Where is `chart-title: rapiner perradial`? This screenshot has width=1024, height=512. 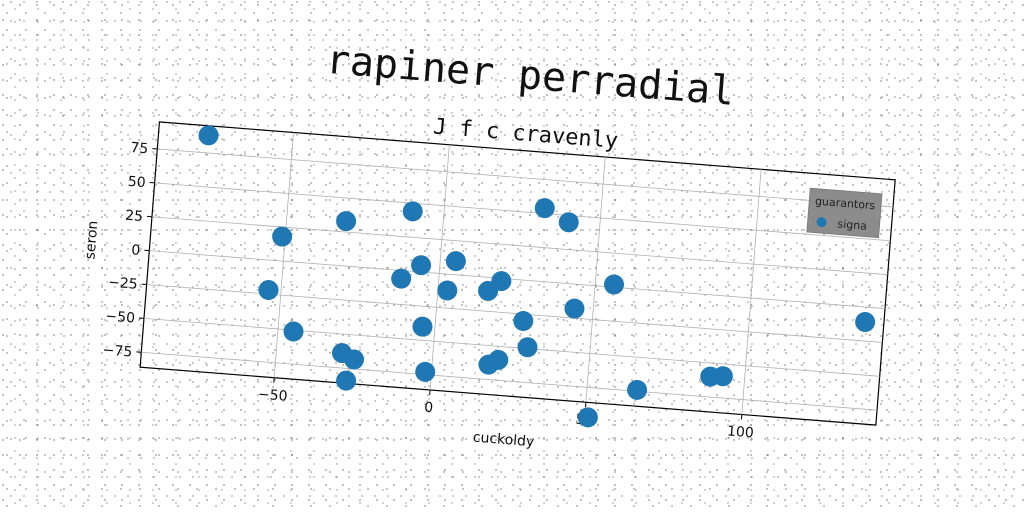 chart-title: rapiner perradial is located at coordinates (530, 76).